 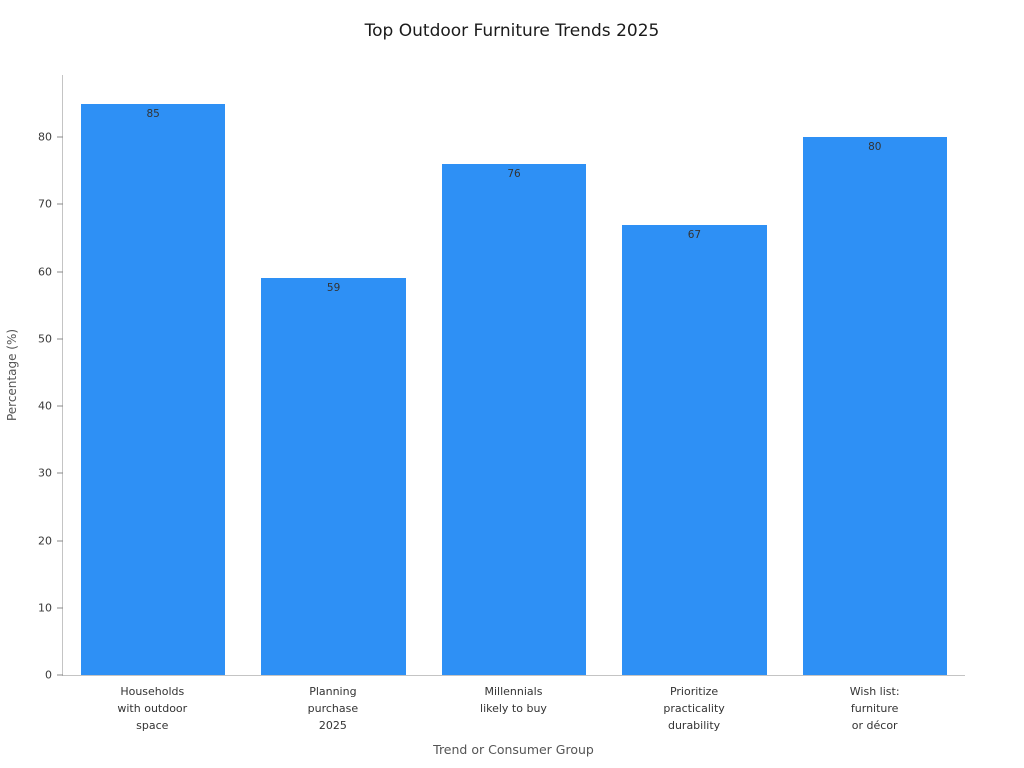 What do you see at coordinates (514, 174) in the screenshot?
I see `bar-value-label: 76` at bounding box center [514, 174].